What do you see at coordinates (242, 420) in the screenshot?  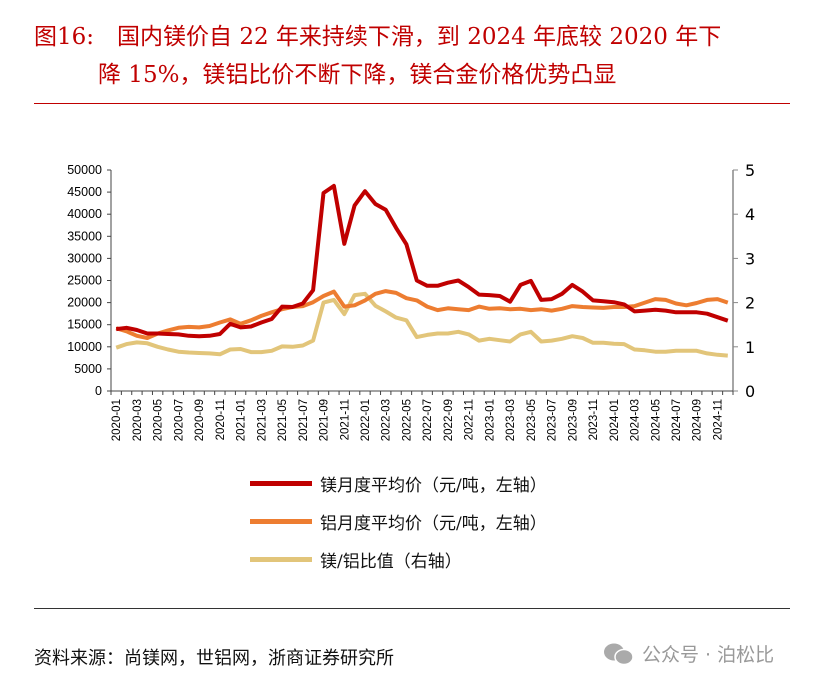 I see `x-tick-label: 2021-01` at bounding box center [242, 420].